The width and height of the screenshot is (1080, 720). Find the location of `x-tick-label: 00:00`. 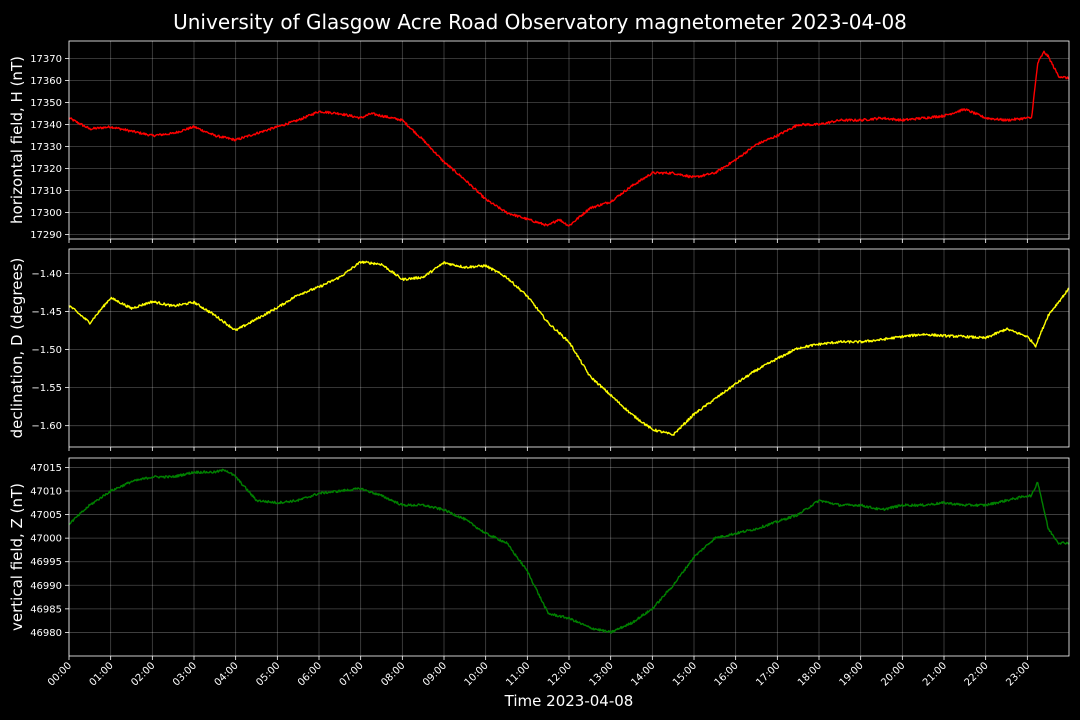

x-tick-label: 00:00 is located at coordinates (60, 674).